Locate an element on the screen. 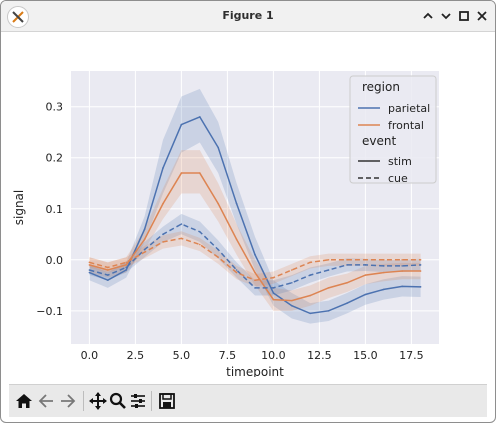  legend-style-title: event is located at coordinates (379, 141).